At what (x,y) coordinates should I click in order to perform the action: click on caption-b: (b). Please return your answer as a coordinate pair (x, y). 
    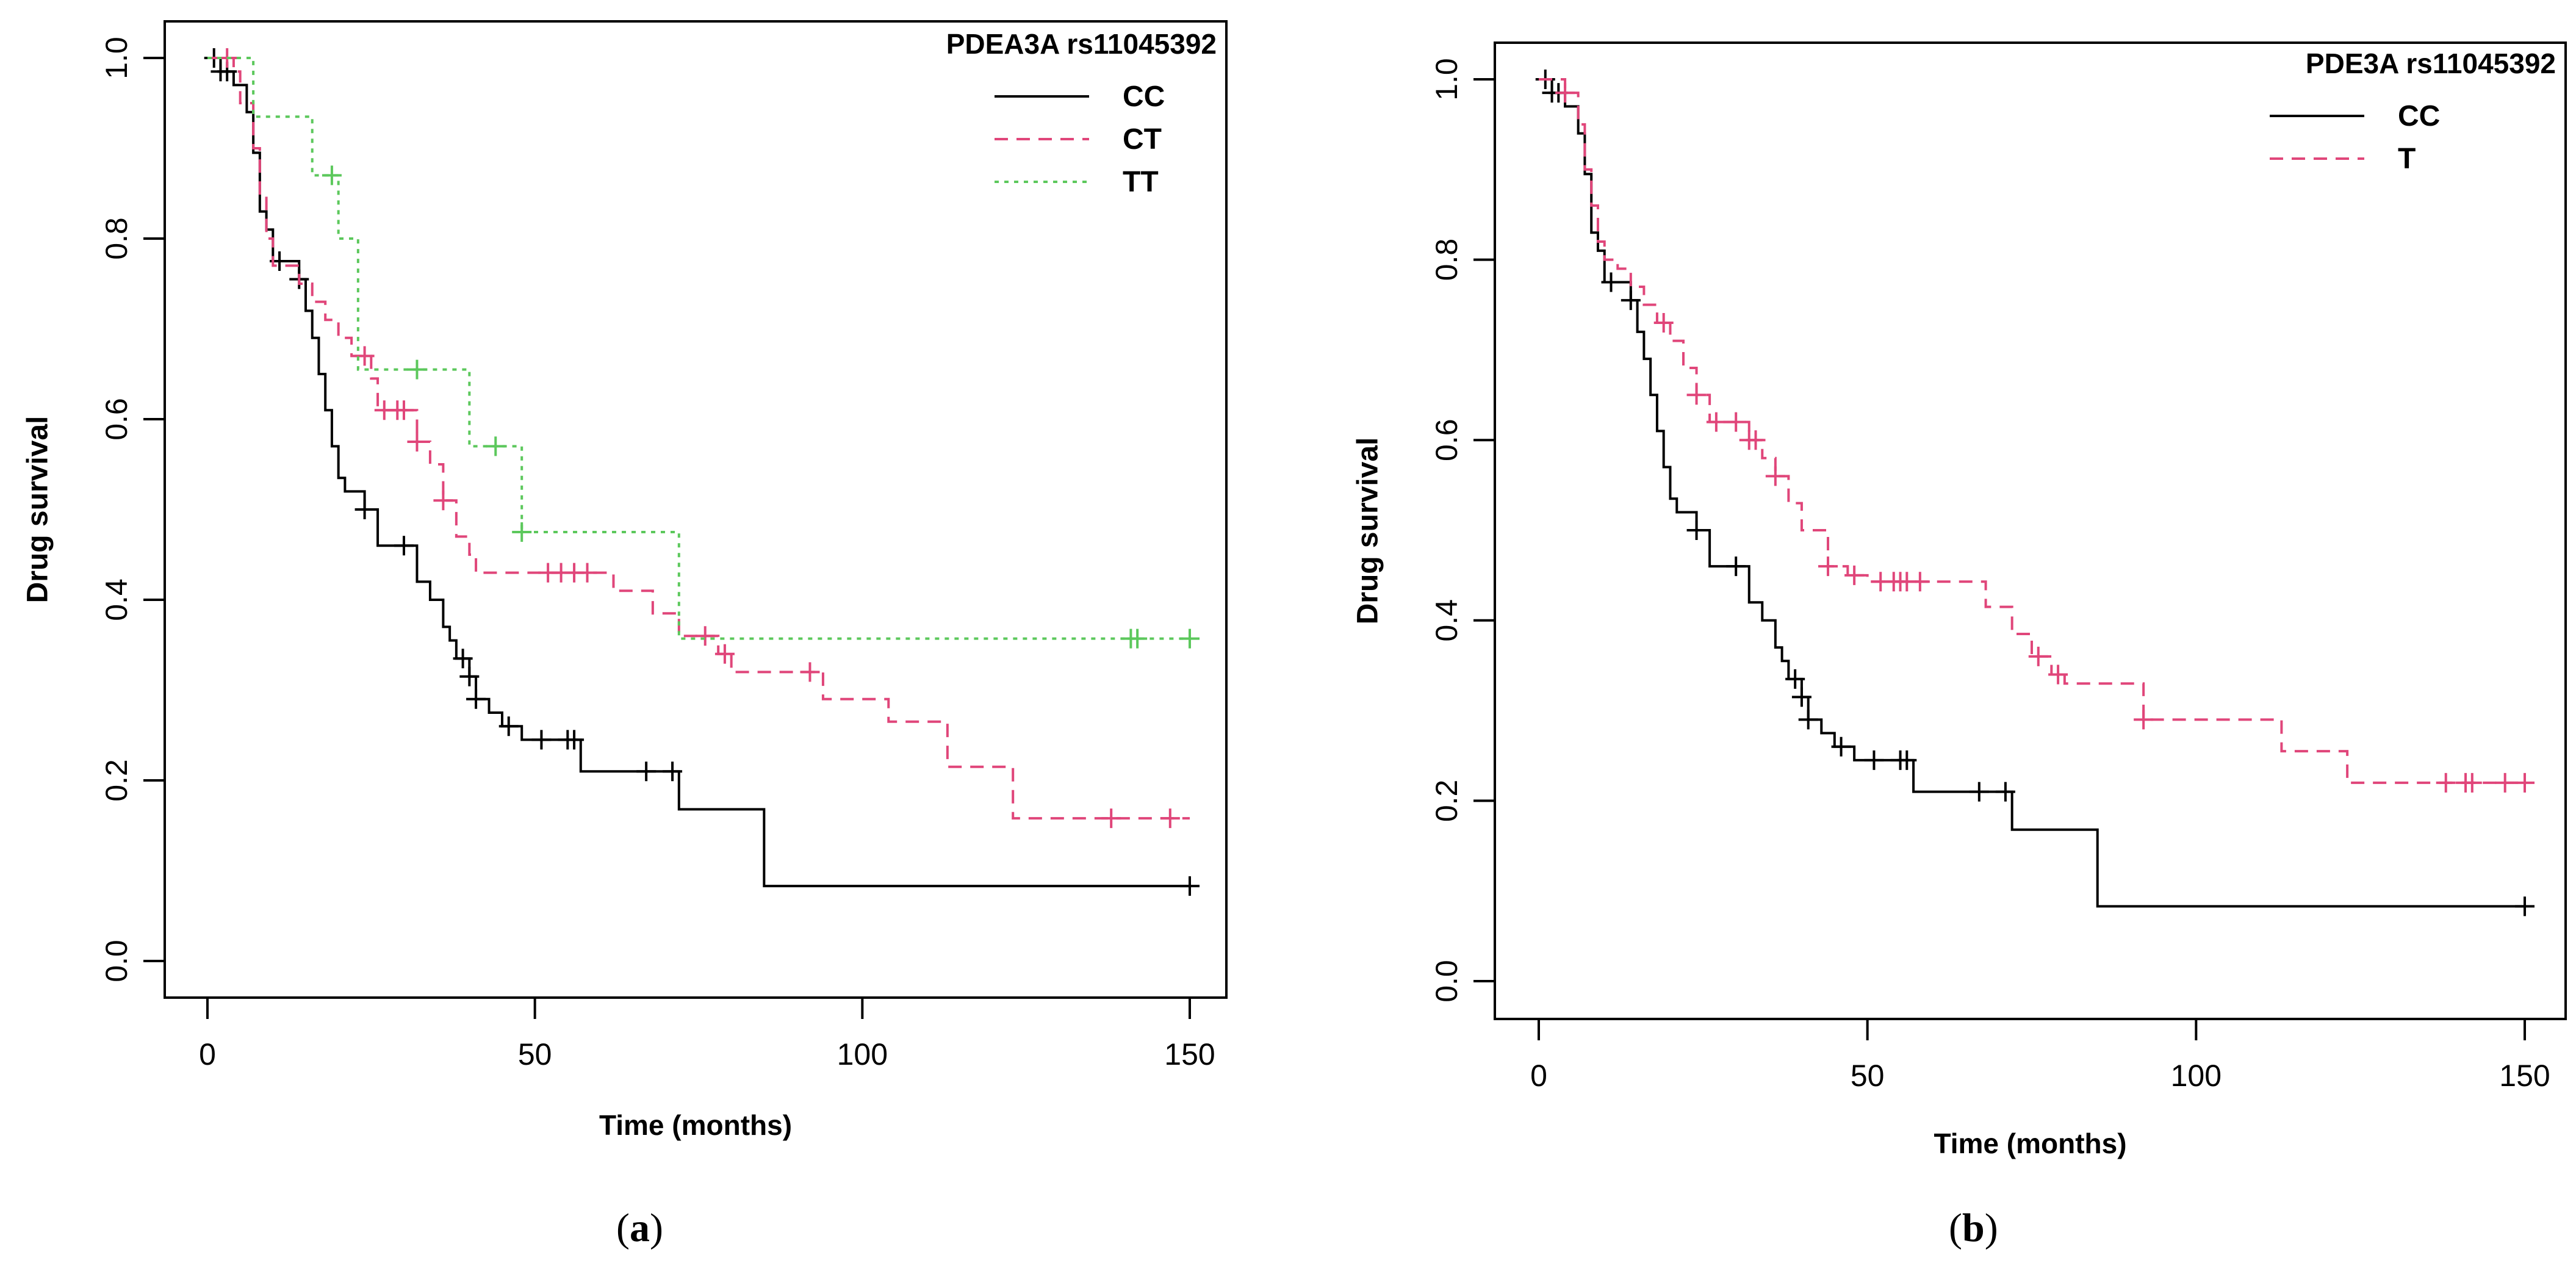
    Looking at the image, I should click on (1973, 1228).